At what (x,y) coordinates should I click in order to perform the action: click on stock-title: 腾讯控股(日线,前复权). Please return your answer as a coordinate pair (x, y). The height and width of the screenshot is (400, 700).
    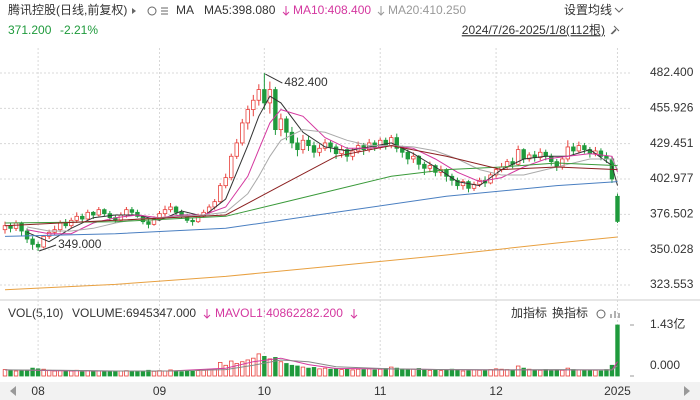
    Looking at the image, I should click on (67, 9).